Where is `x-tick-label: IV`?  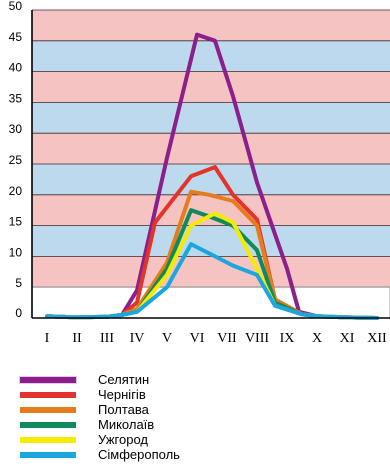
x-tick-label: IV is located at coordinates (137, 338).